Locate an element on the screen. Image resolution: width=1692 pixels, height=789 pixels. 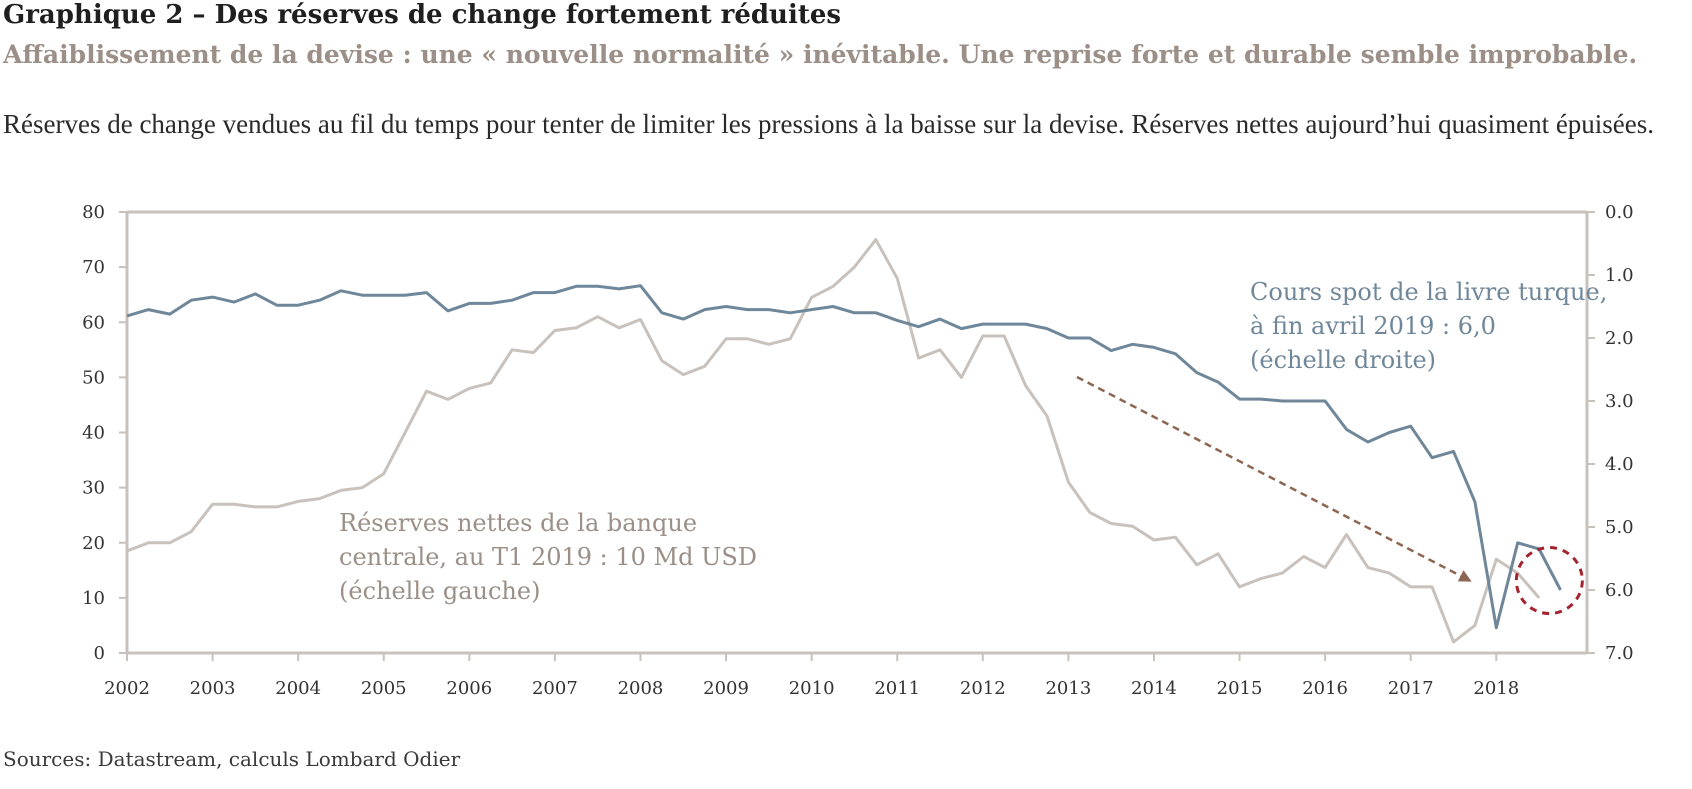
right-tick-label: 5.0 is located at coordinates (1619, 527).